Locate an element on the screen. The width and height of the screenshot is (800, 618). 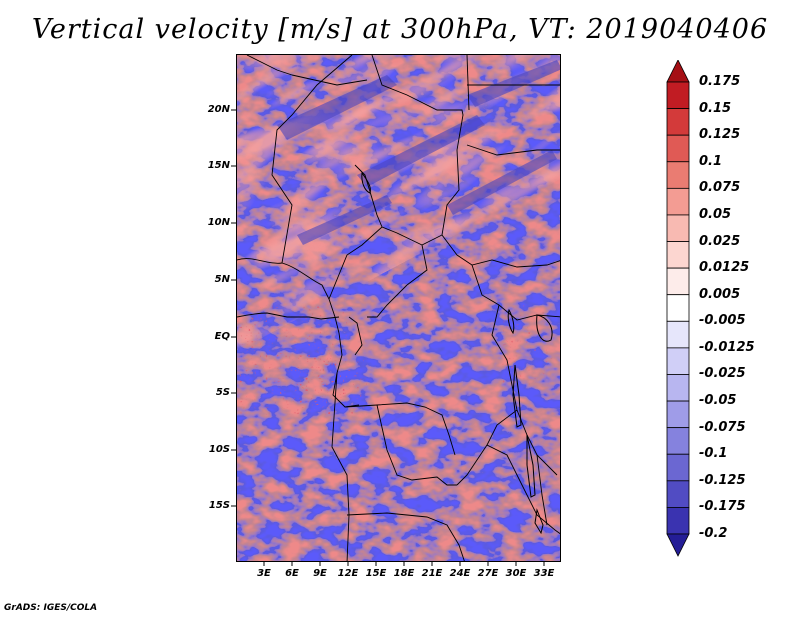
lat-label-5s: 5S is located at coordinates (222, 392).